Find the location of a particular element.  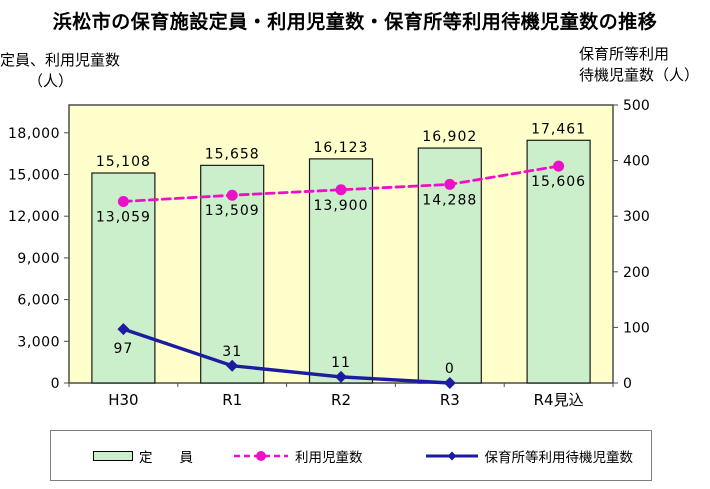

bar-R1 is located at coordinates (232, 274).